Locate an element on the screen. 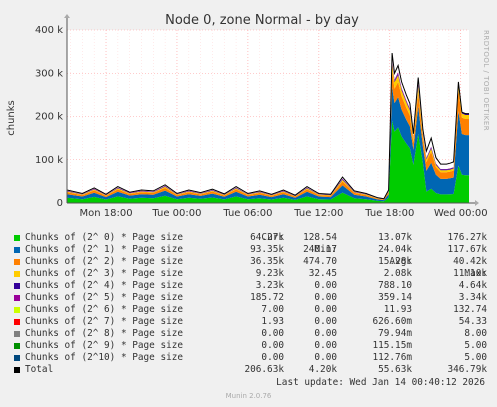 This screenshot has width=497, height=407. x-tick-label: Tue 00:00 is located at coordinates (176, 213).